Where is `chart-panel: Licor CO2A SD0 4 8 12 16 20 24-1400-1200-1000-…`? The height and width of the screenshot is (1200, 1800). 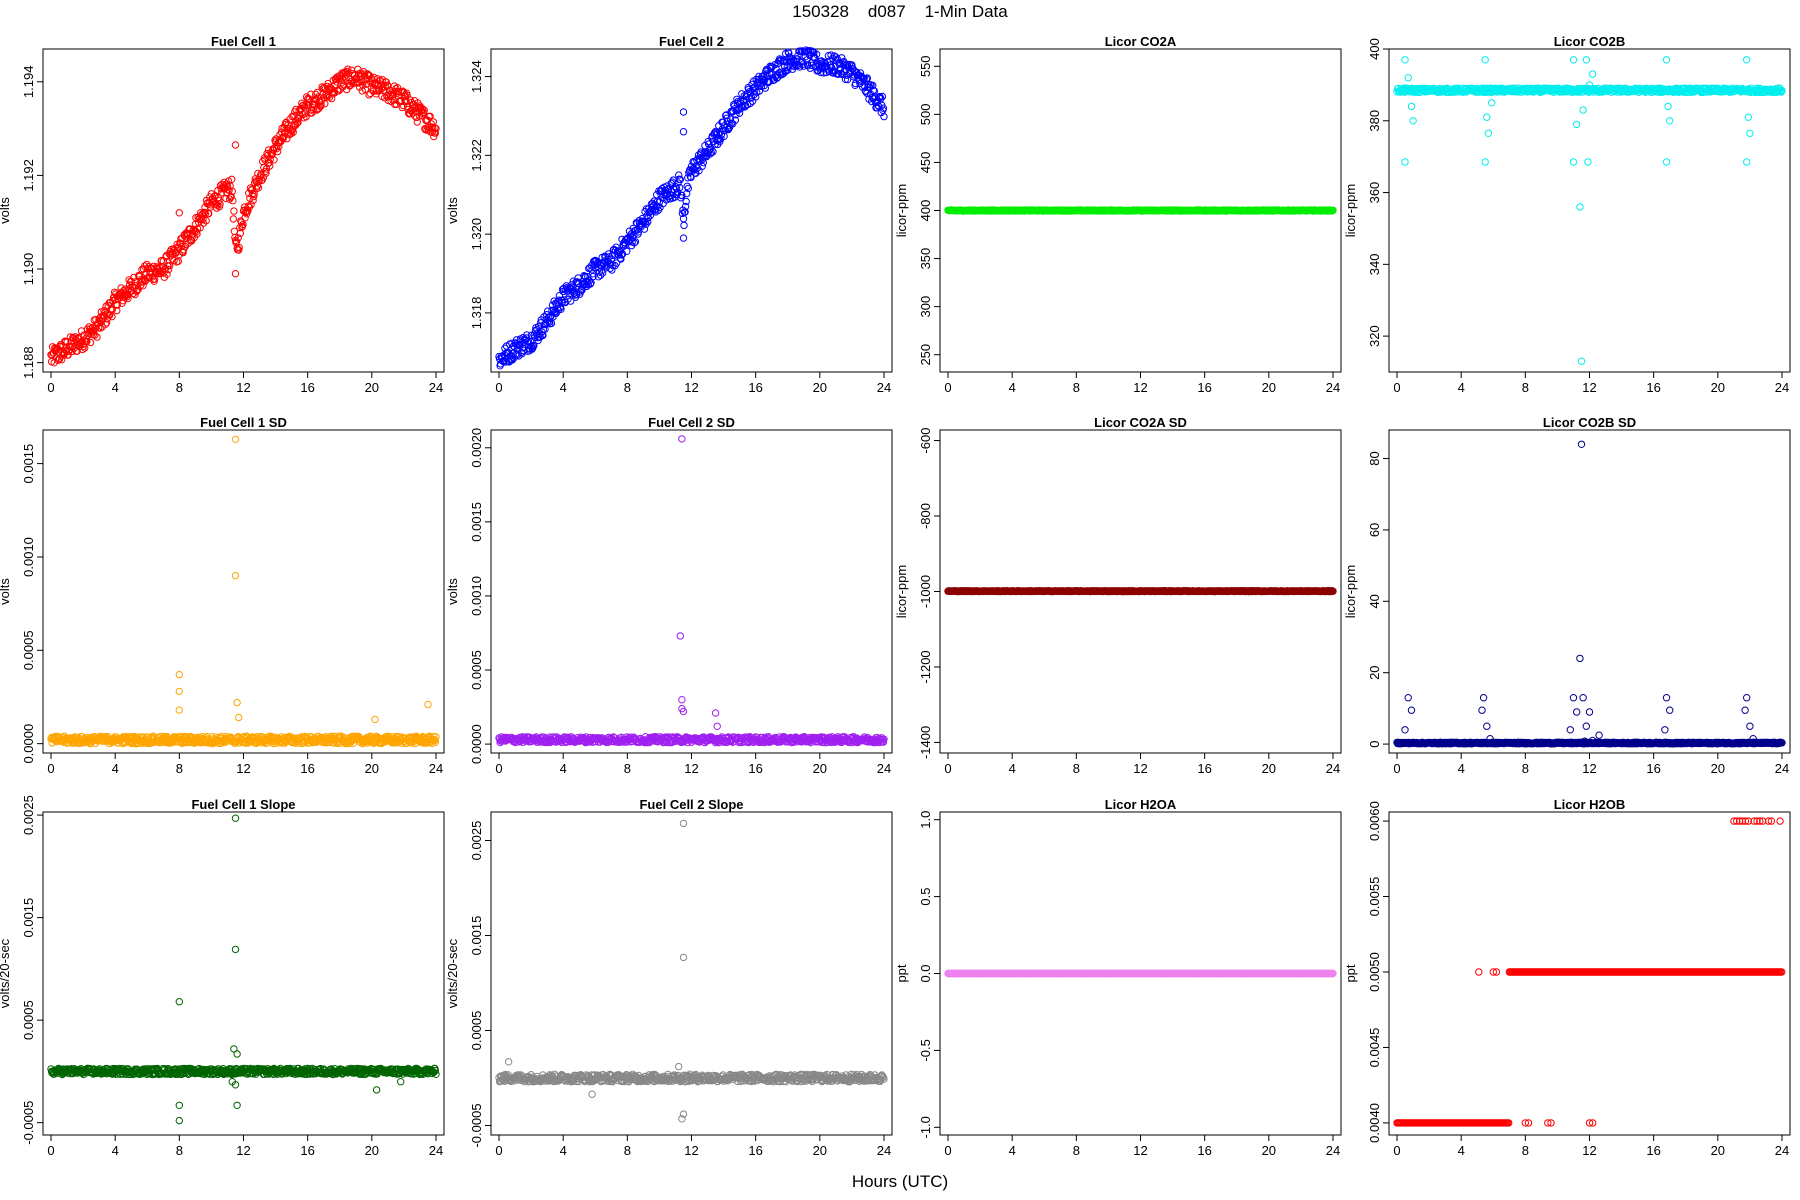 chart-panel: Licor CO2A SD0 4 8 12 16 20 24-1400-1200-1000-… is located at coordinates (1118, 595).